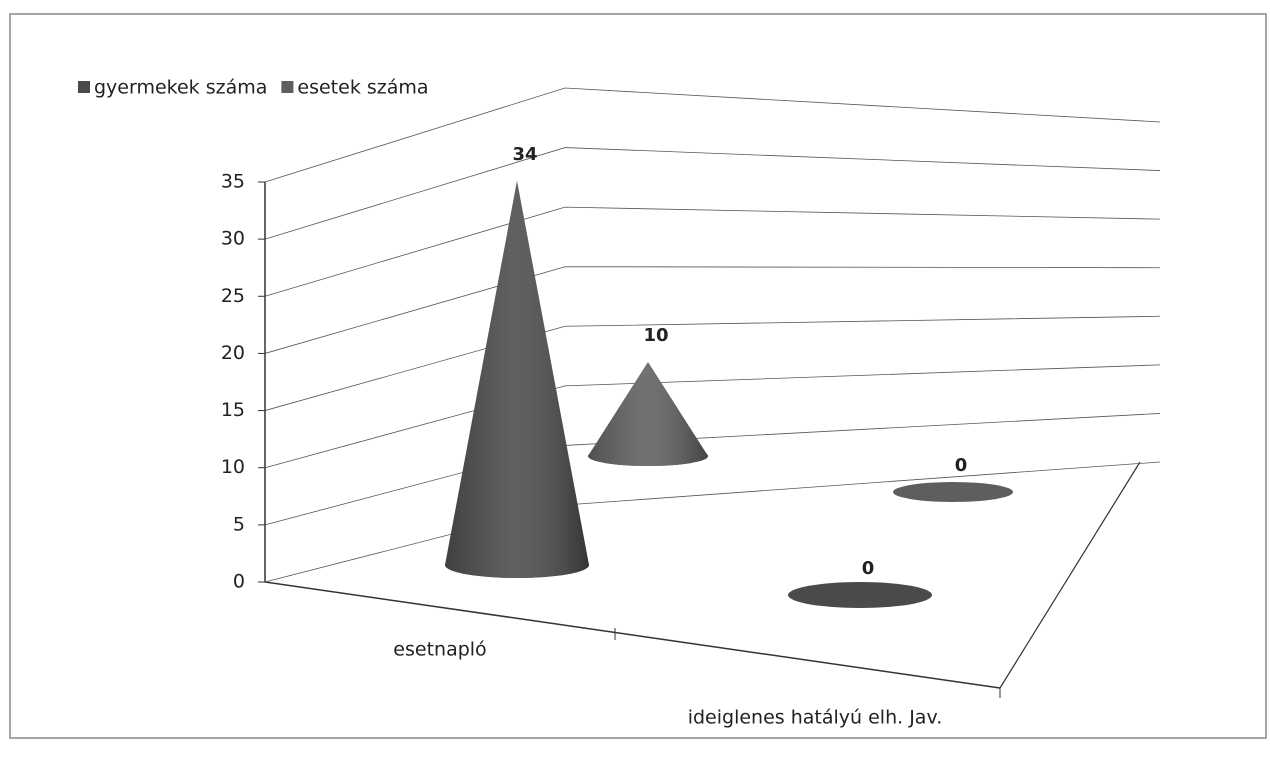  I want to click on legend-label: gyermekek száma, so click(180, 88).